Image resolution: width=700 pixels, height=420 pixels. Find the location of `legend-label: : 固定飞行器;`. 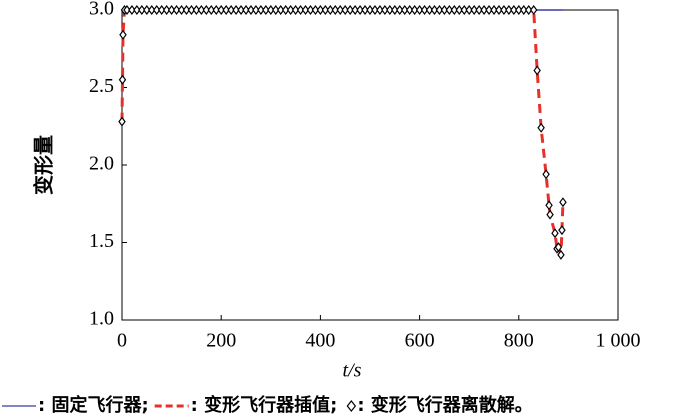

legend-label: : 固定飞行器; is located at coordinates (93, 405).